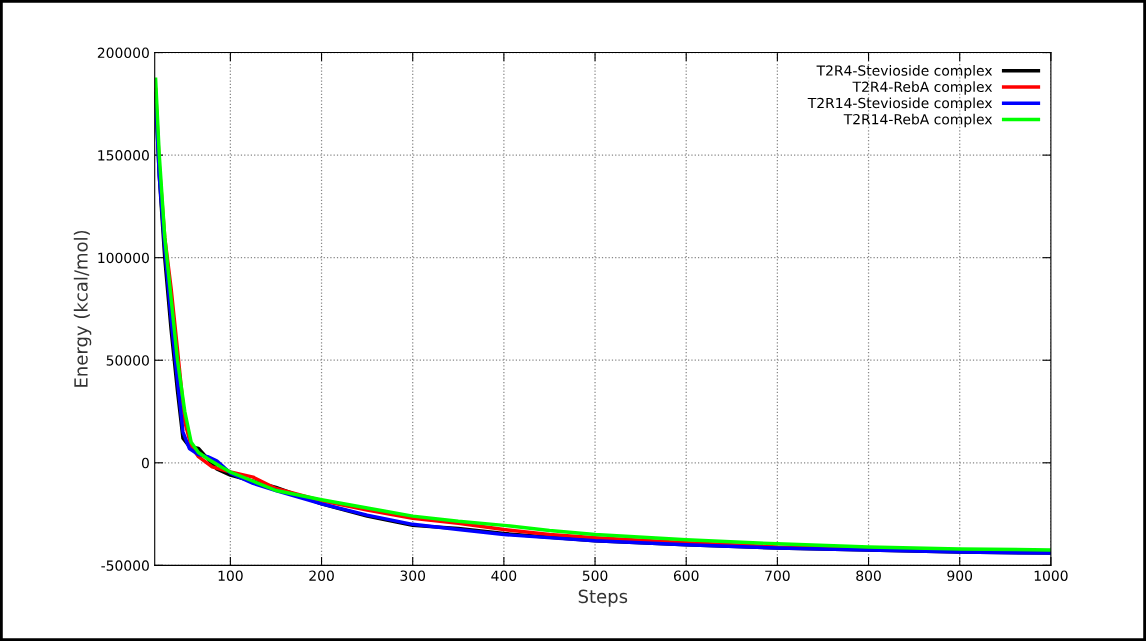 The height and width of the screenshot is (641, 1146). What do you see at coordinates (230, 575) in the screenshot?
I see `x-tick-label: 100` at bounding box center [230, 575].